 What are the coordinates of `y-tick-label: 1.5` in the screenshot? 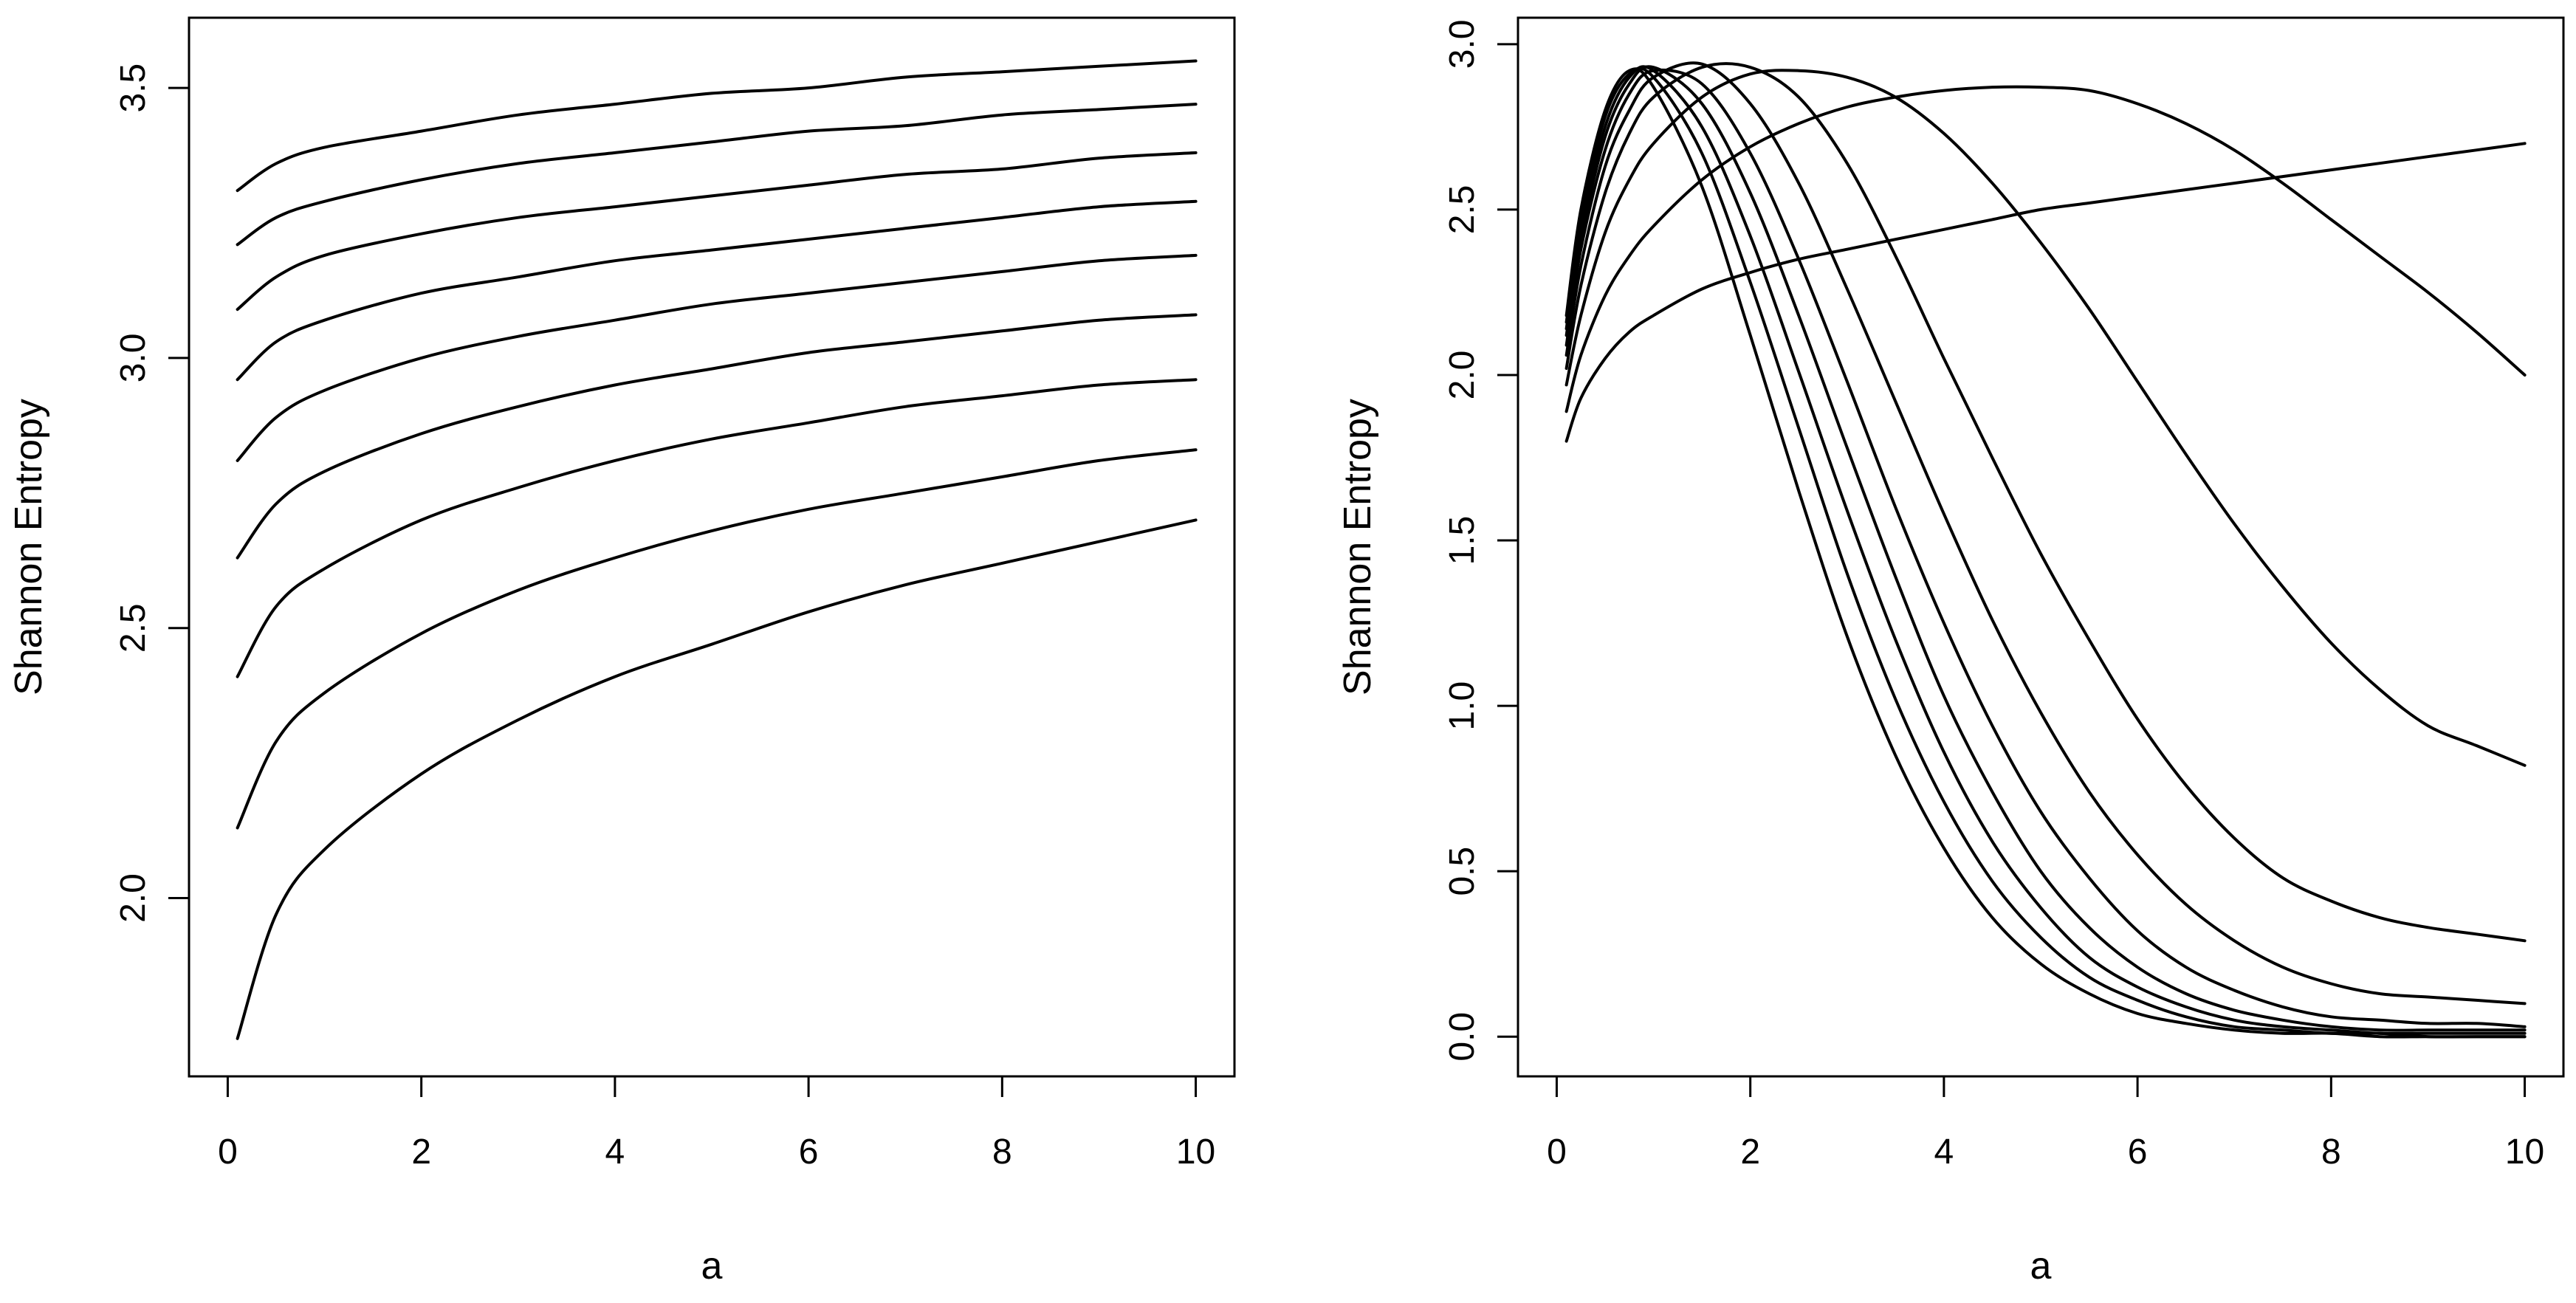 It's located at (1462, 540).